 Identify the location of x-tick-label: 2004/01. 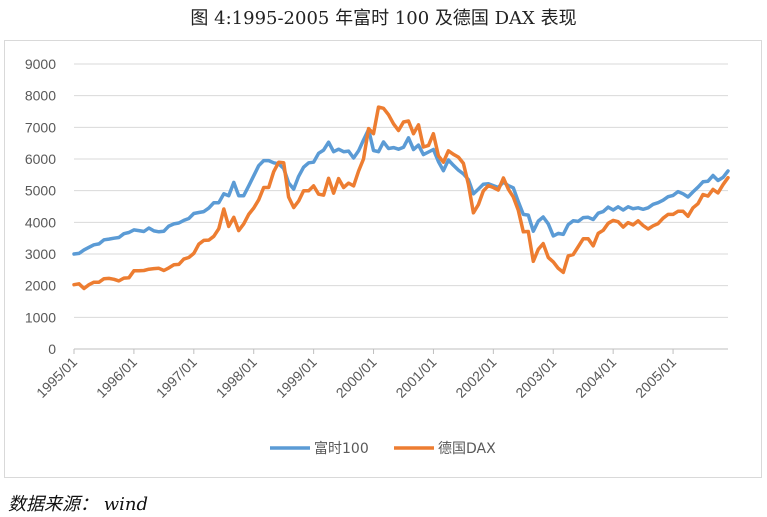
(595, 377).